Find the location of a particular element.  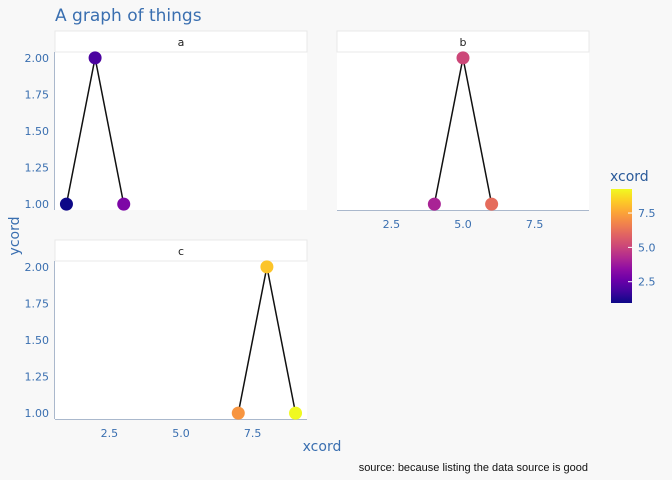

panel-a is located at coordinates (181, 131).